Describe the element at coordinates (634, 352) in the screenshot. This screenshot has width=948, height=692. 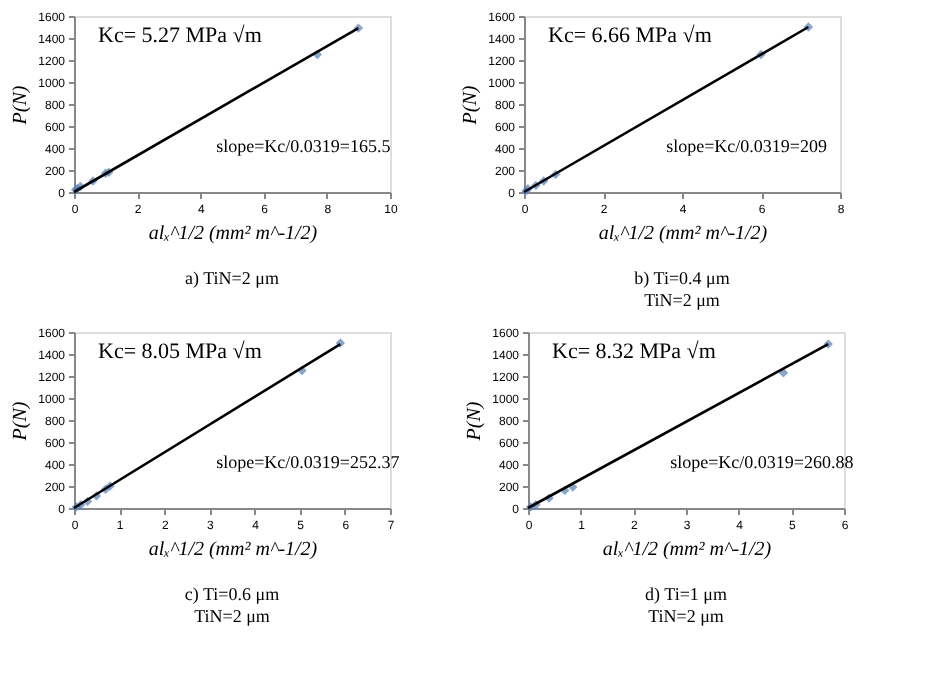
I see `annotation: Kc= 8.32 MPa √m` at that location.